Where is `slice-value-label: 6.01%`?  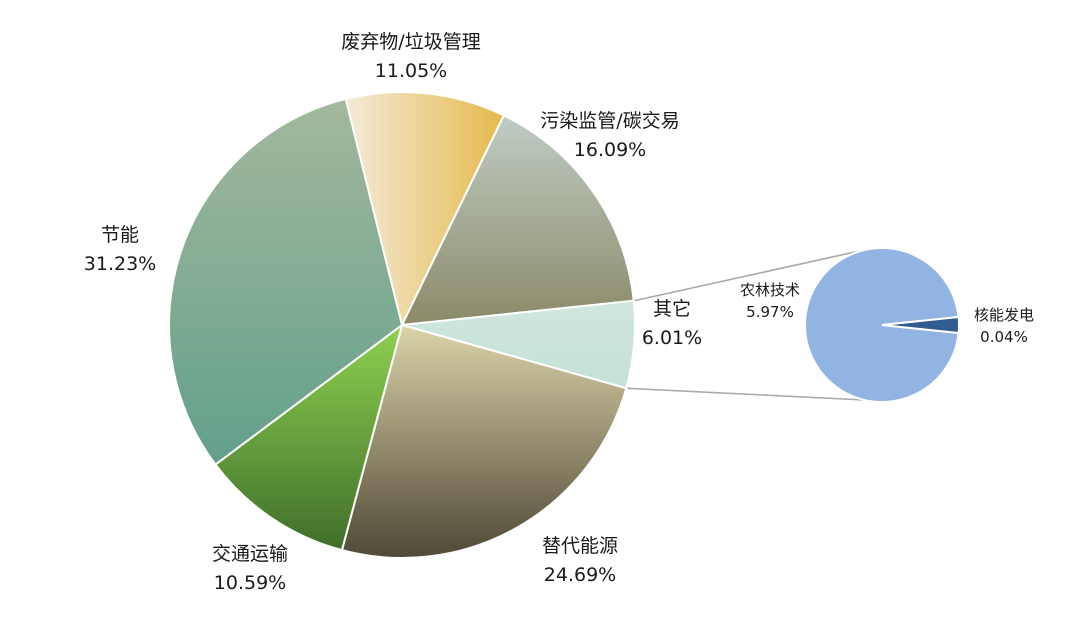
slice-value-label: 6.01% is located at coordinates (672, 338).